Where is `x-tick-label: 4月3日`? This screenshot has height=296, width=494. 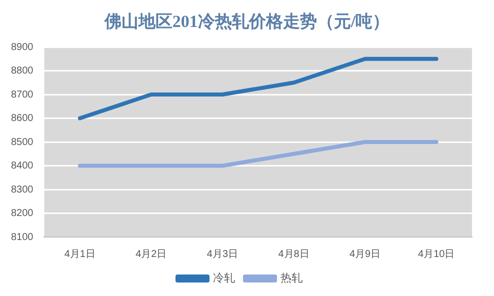 x-tick-label: 4月3日 is located at coordinates (222, 254).